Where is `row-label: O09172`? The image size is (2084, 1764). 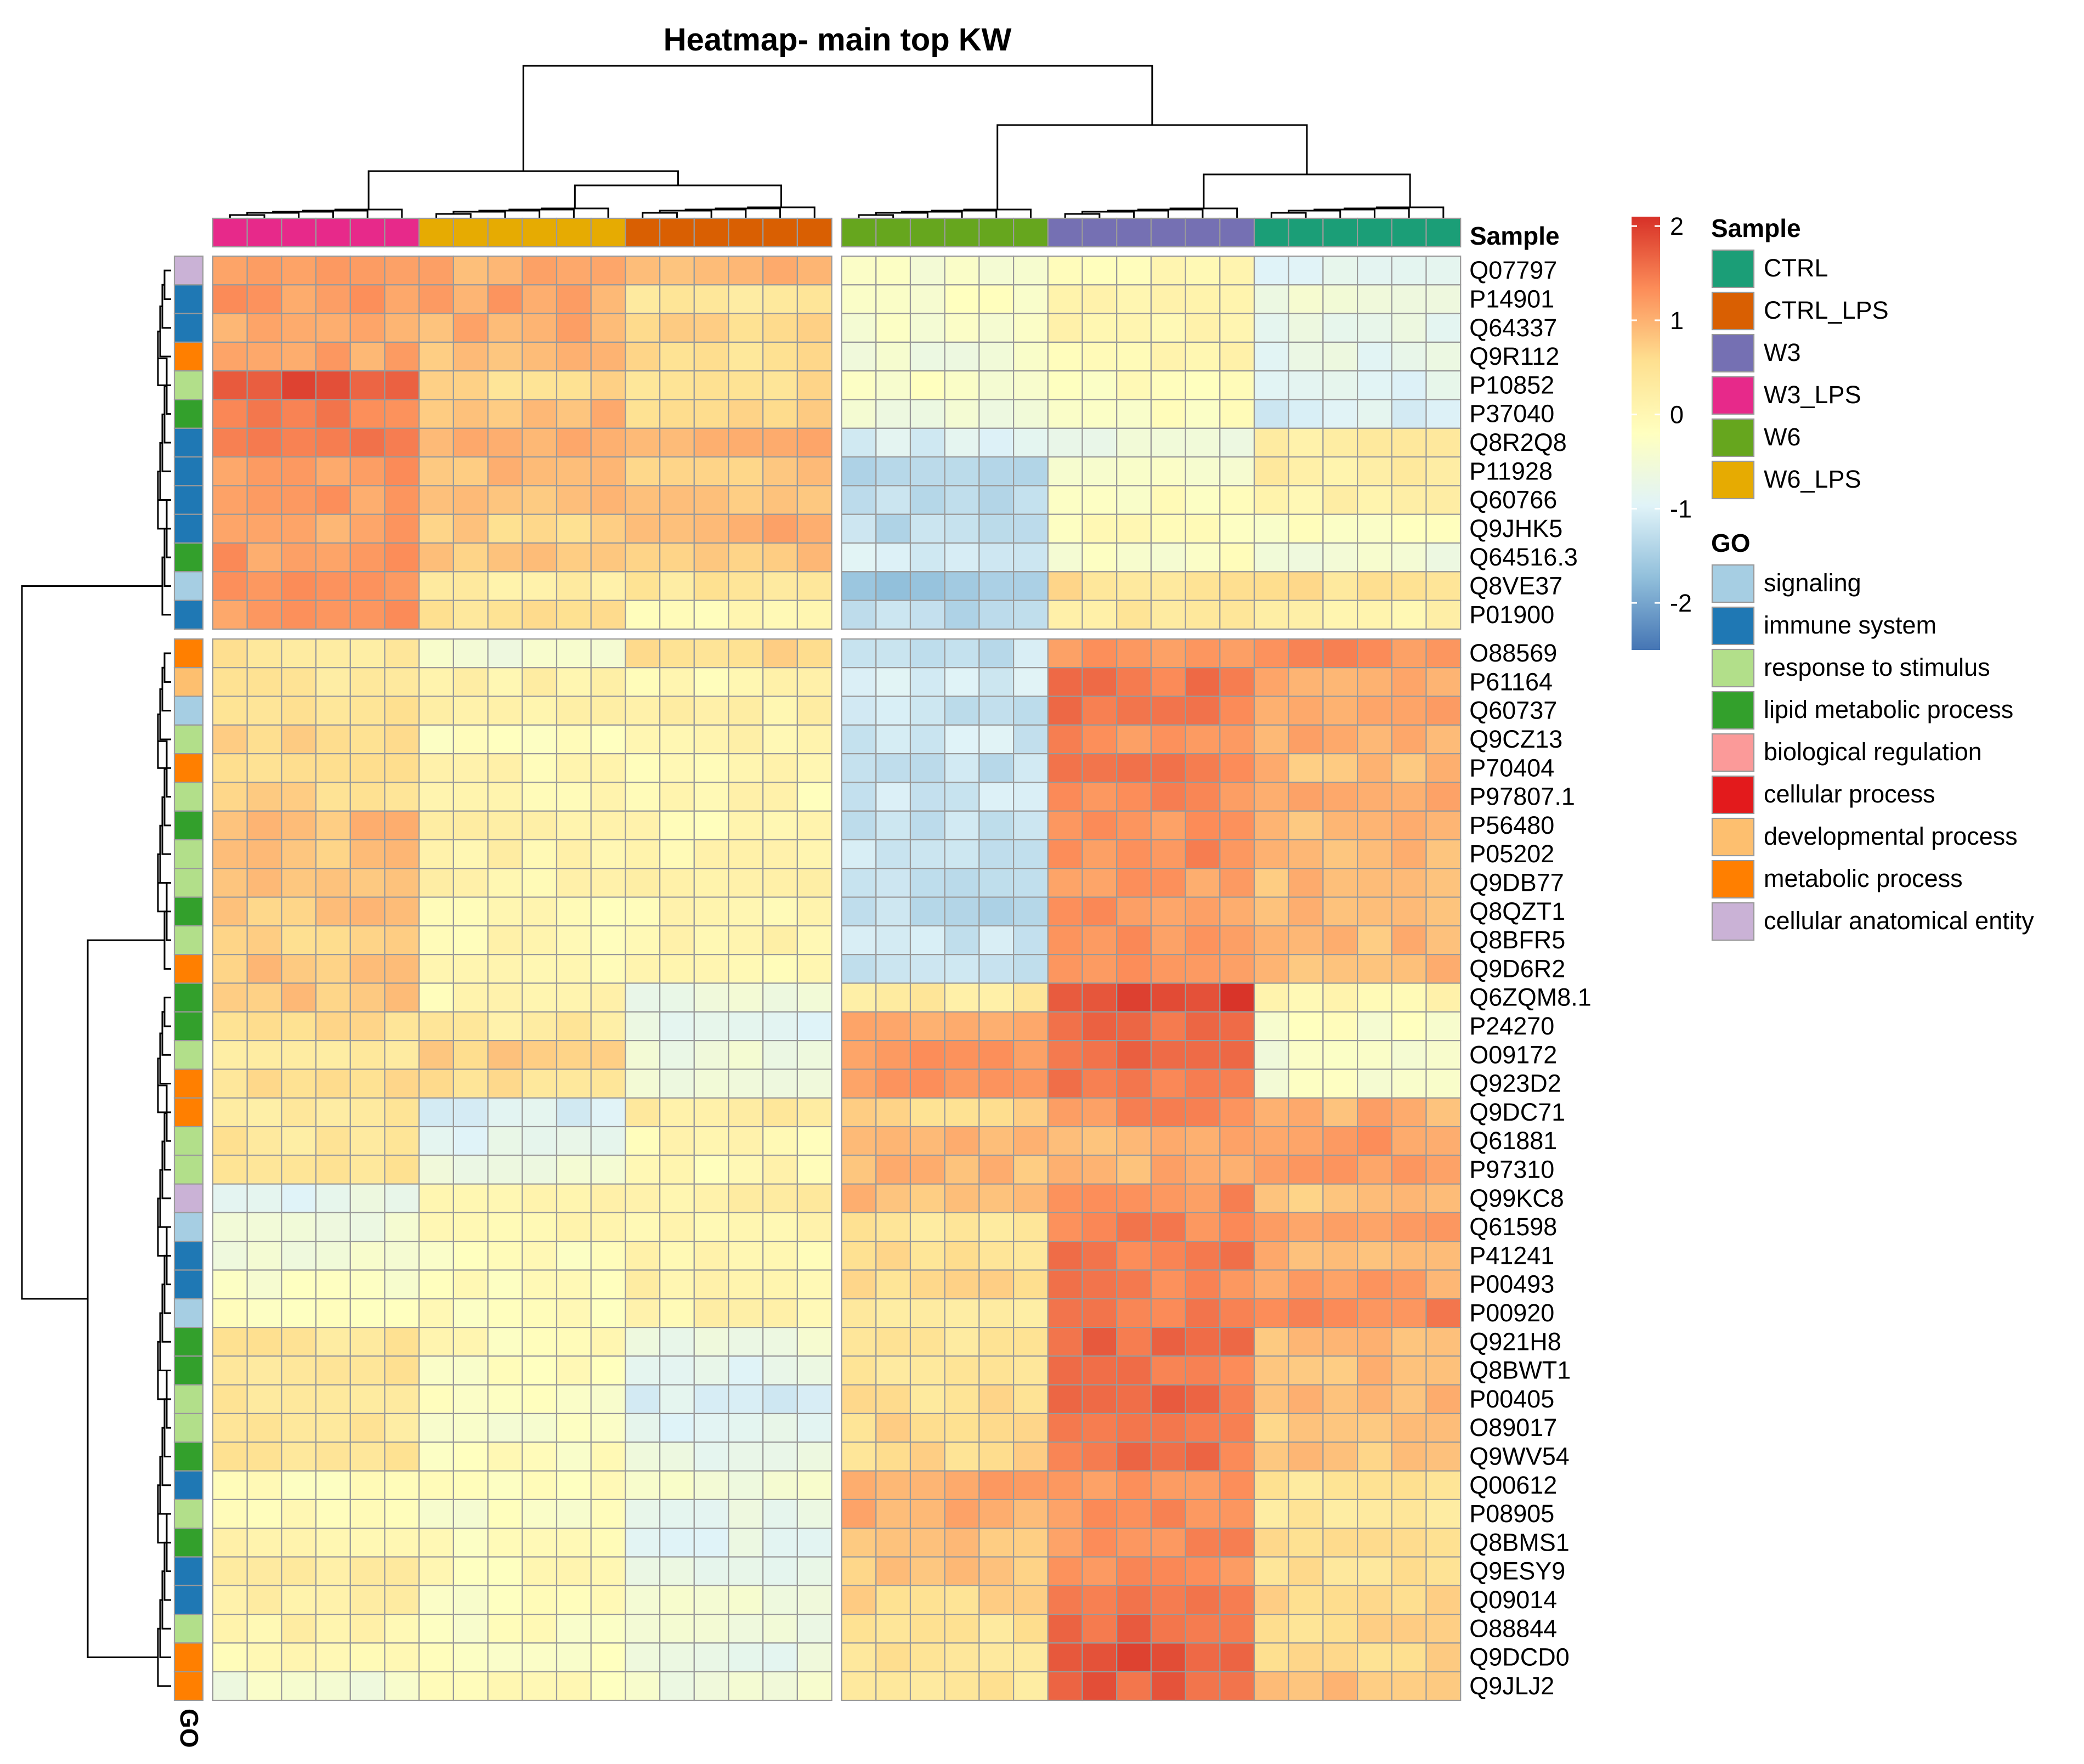 row-label: O09172 is located at coordinates (1513, 1054).